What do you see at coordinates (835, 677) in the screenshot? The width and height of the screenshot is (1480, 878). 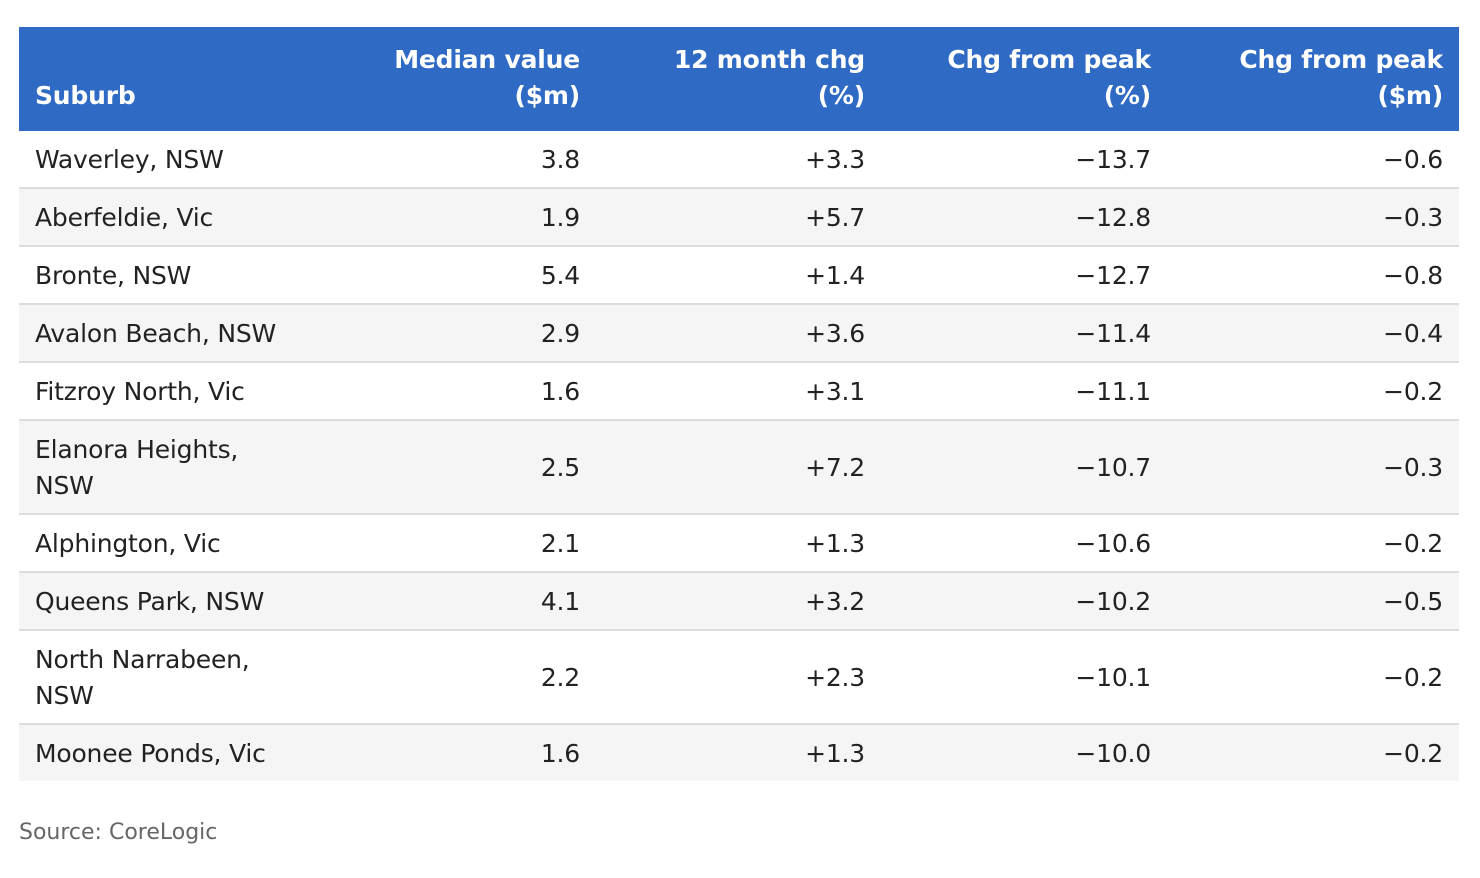 I see `cell-12-month-chg: +2.3` at bounding box center [835, 677].